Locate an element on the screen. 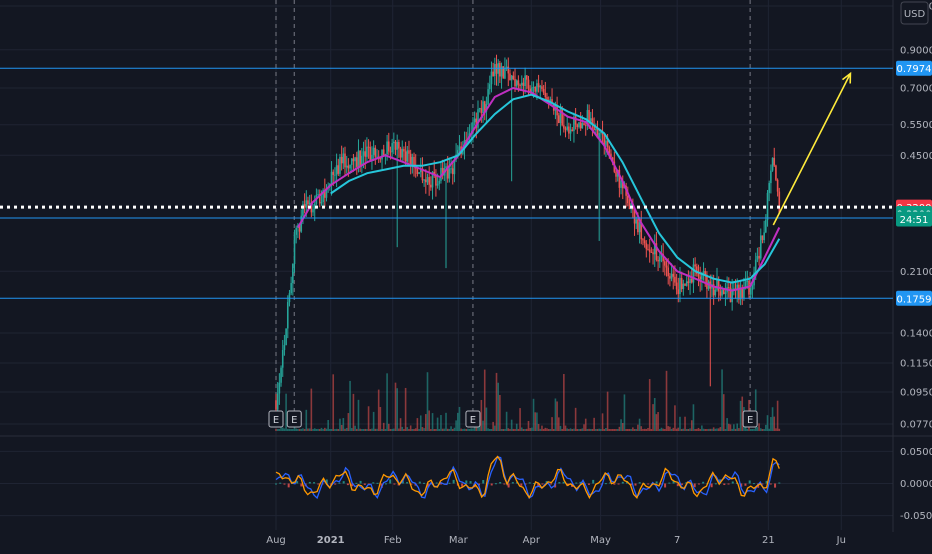 The image size is (932, 554). projection-arrow is located at coordinates (812, 148).